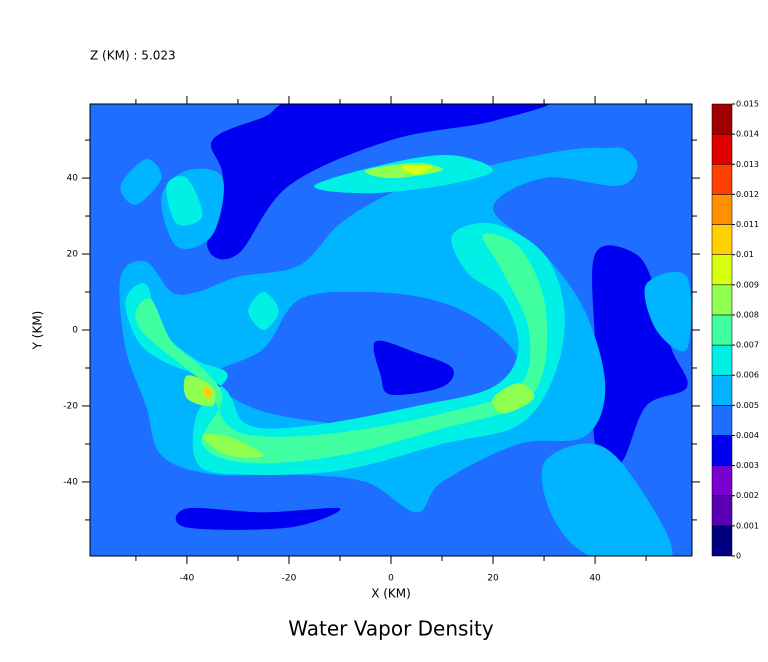 This screenshot has width=768, height=662. Describe the element at coordinates (75, 331) in the screenshot. I see `y-tick-label: 0` at that location.